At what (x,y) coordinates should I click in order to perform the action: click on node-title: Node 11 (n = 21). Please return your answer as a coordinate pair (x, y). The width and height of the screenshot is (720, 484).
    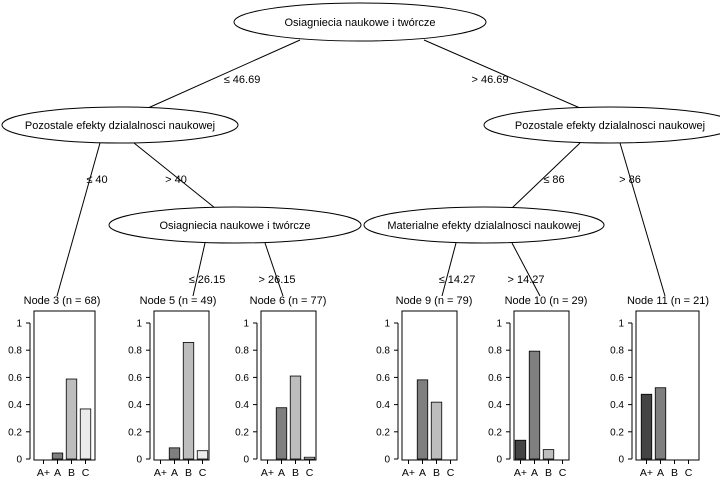
    Looking at the image, I should click on (668, 301).